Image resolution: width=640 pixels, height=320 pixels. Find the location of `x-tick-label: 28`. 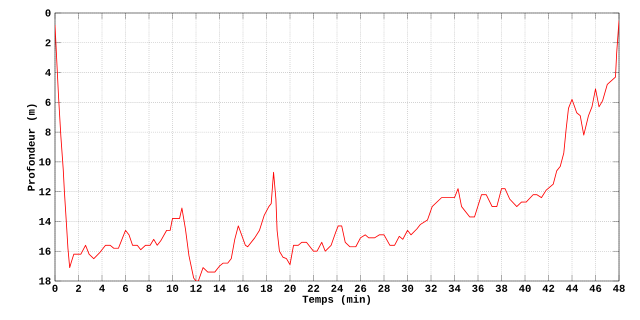

x-tick-label: 28 is located at coordinates (384, 288).